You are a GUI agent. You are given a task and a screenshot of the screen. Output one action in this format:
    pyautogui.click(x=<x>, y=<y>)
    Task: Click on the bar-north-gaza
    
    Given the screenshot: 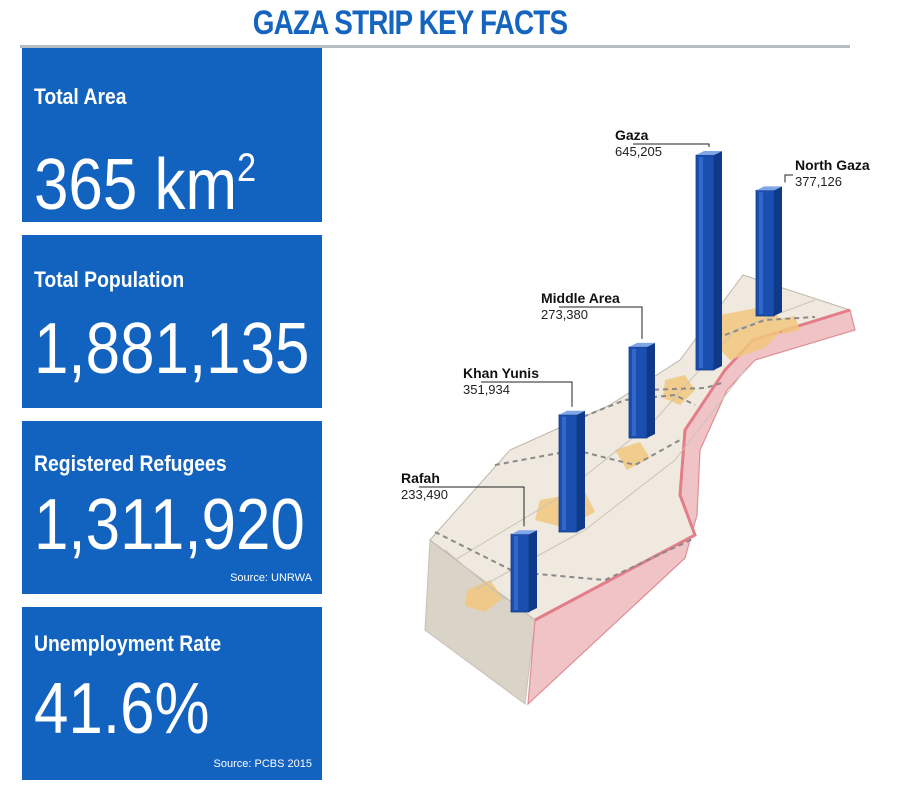 What is the action you would take?
    pyautogui.click(x=768, y=251)
    